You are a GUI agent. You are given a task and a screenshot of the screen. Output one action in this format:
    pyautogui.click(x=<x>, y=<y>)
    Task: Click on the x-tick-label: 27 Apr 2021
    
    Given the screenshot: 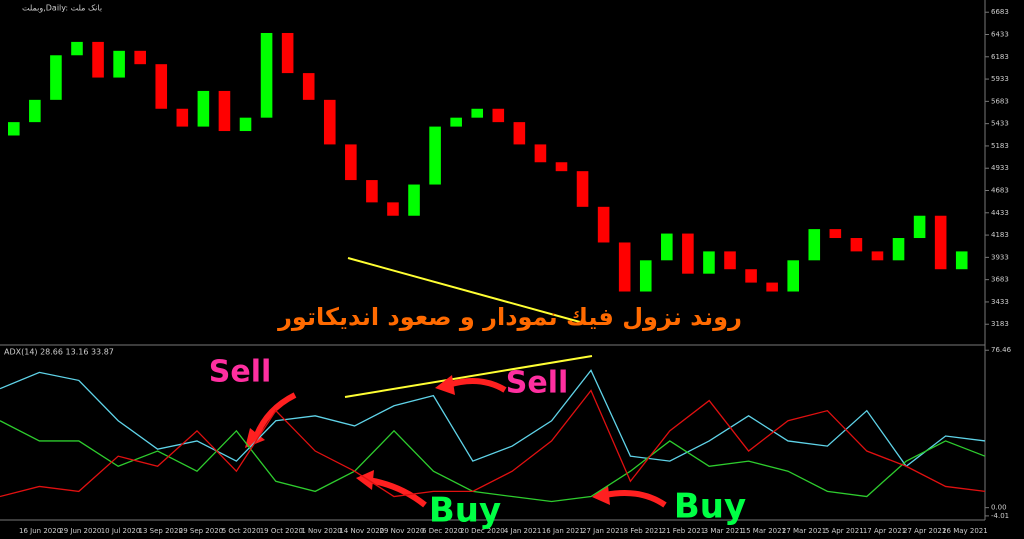 What is the action you would take?
    pyautogui.click(x=924, y=531)
    